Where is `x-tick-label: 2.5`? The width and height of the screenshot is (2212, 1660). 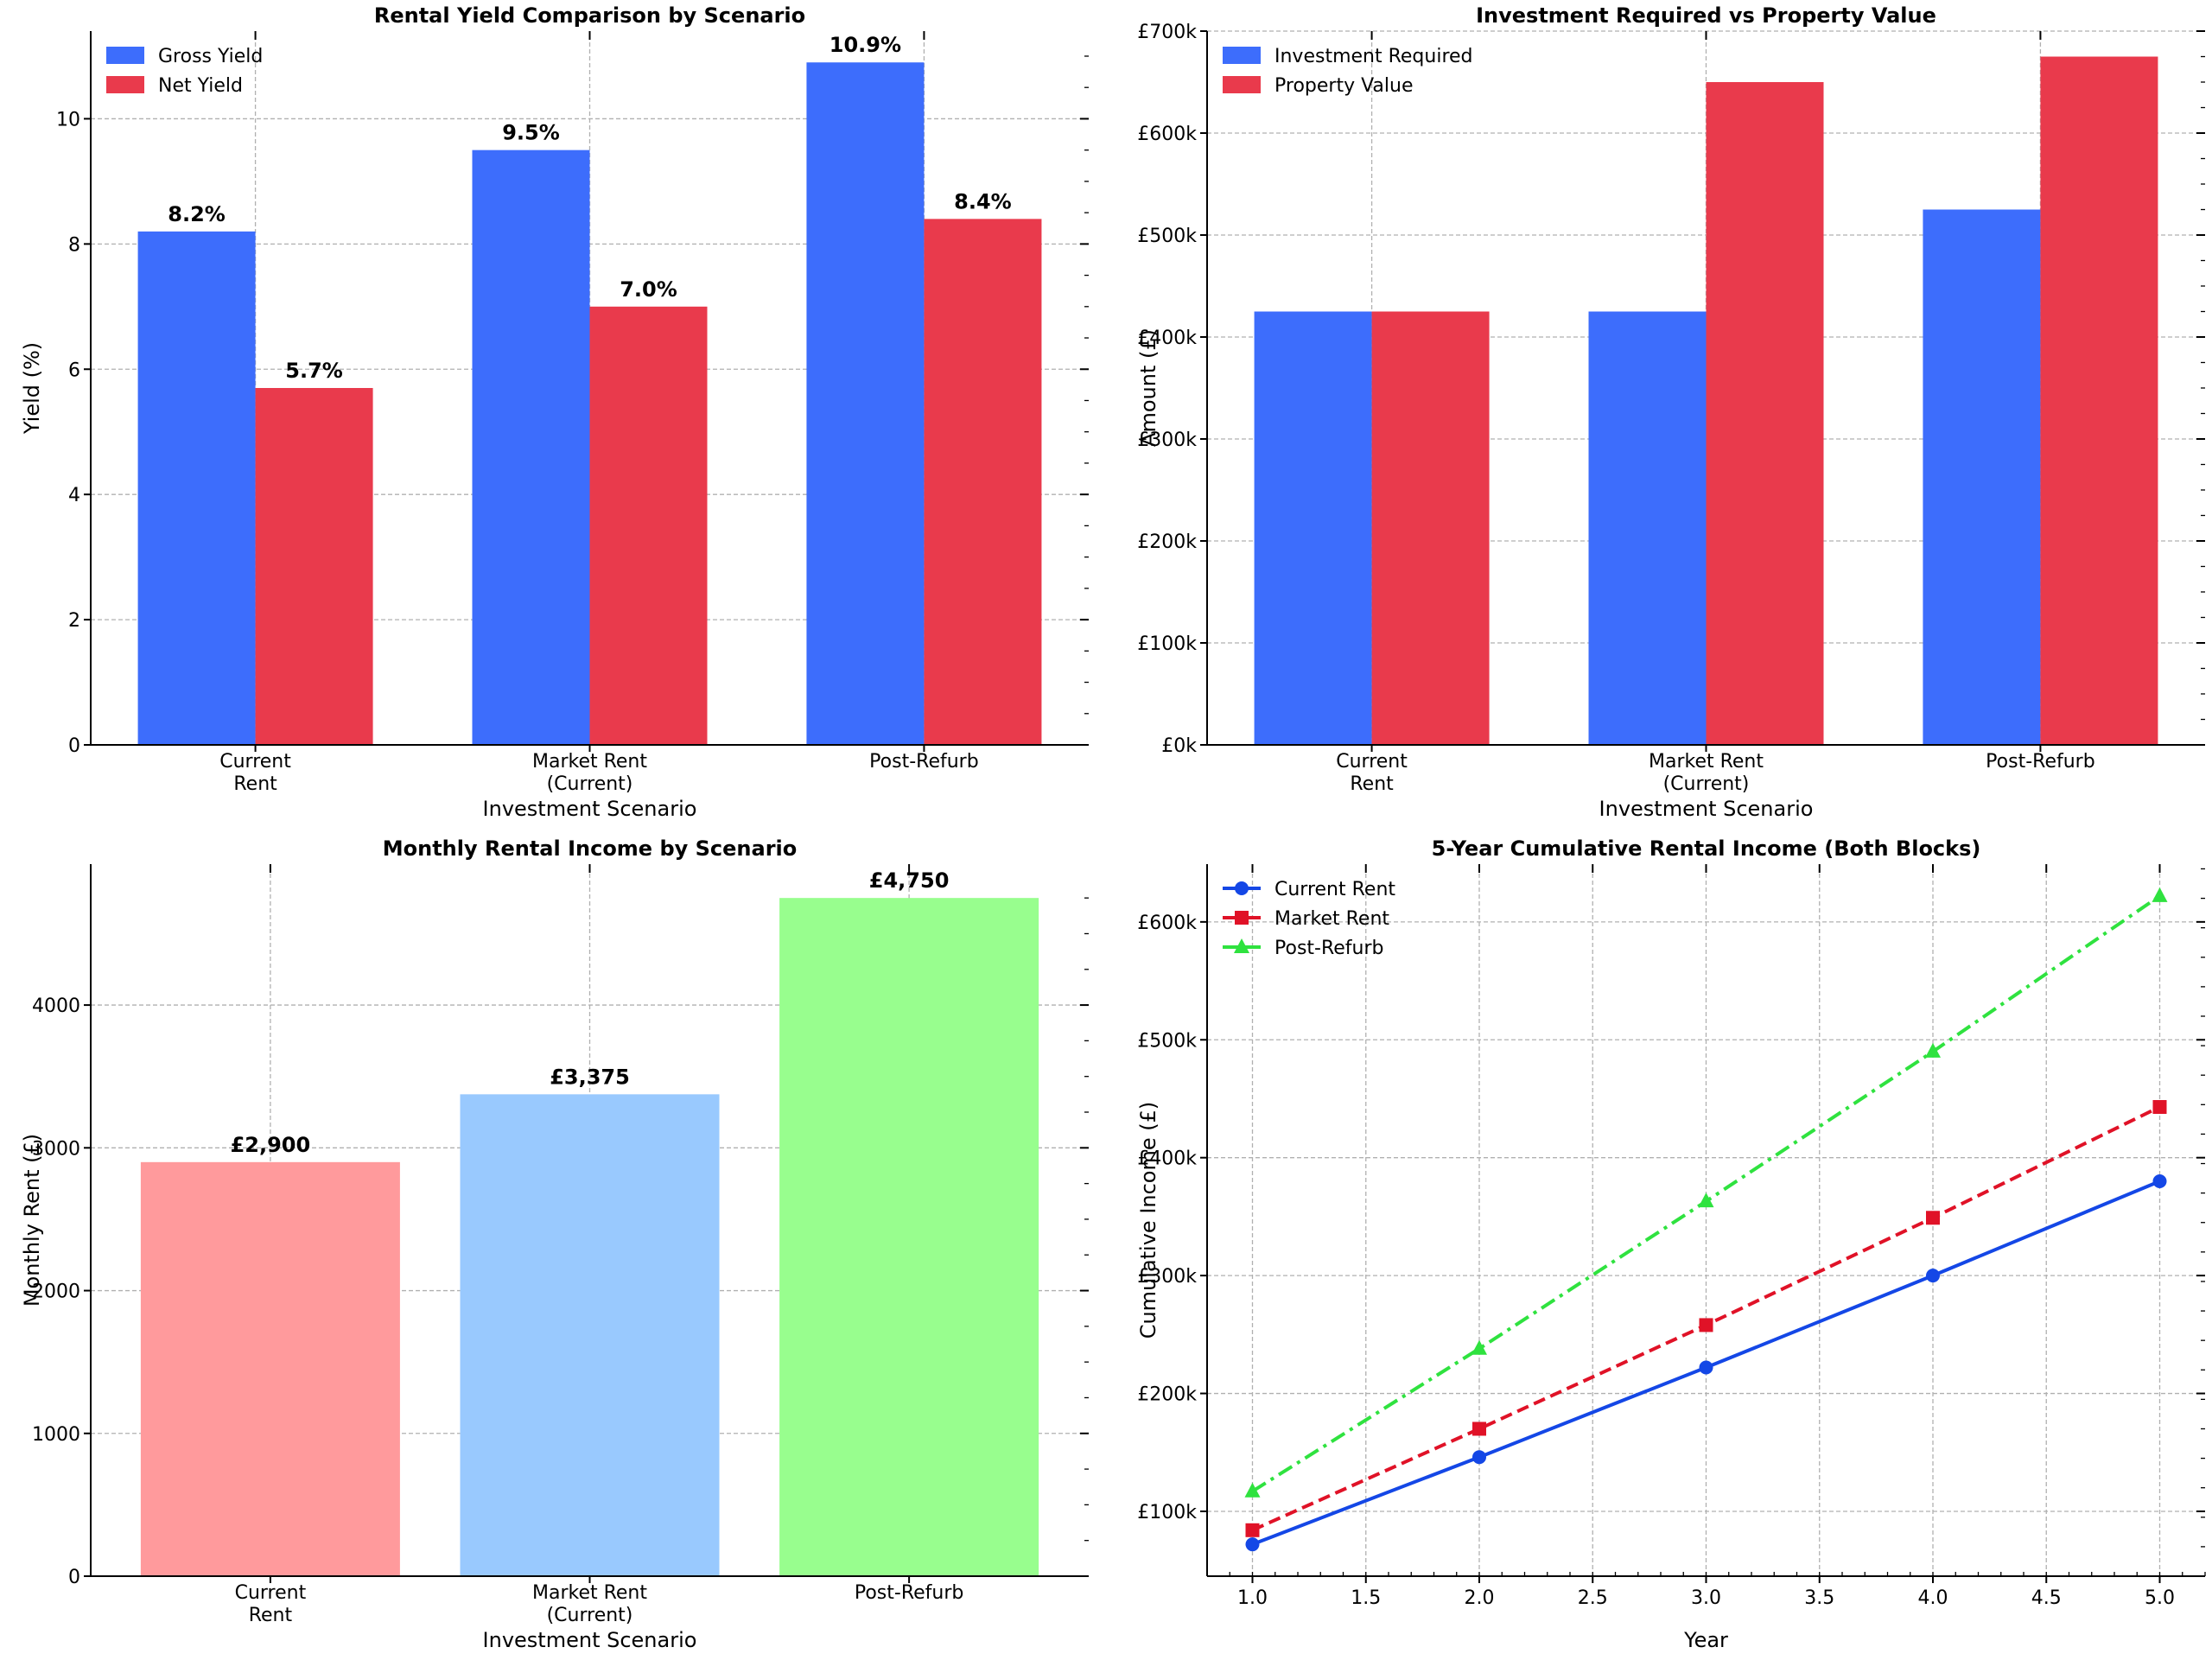
x-tick-label: 2.5 is located at coordinates (1593, 1598).